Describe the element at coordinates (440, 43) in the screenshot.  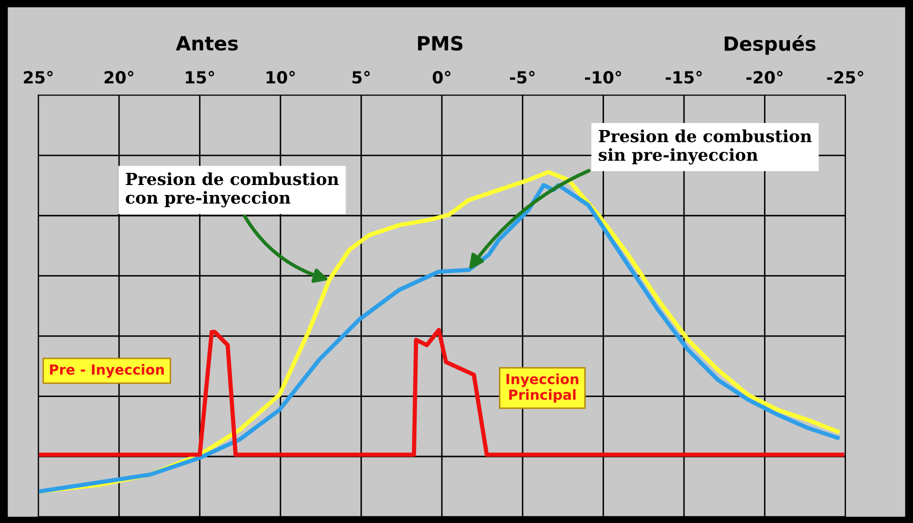
I see `text: PMS` at that location.